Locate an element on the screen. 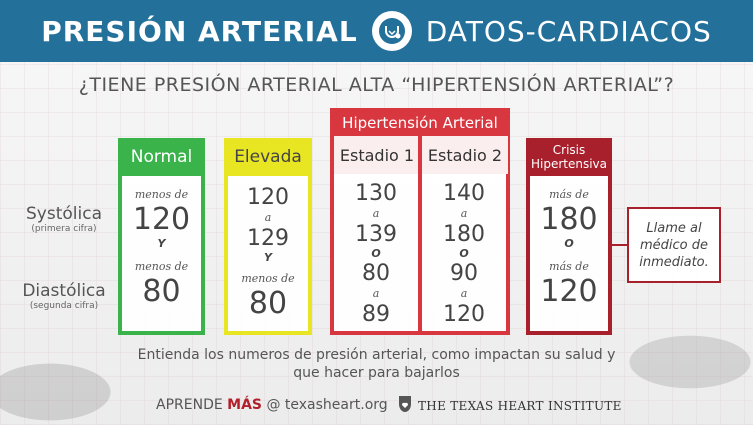  systolic-label: Systólica (primera cifra) is located at coordinates (64, 219).